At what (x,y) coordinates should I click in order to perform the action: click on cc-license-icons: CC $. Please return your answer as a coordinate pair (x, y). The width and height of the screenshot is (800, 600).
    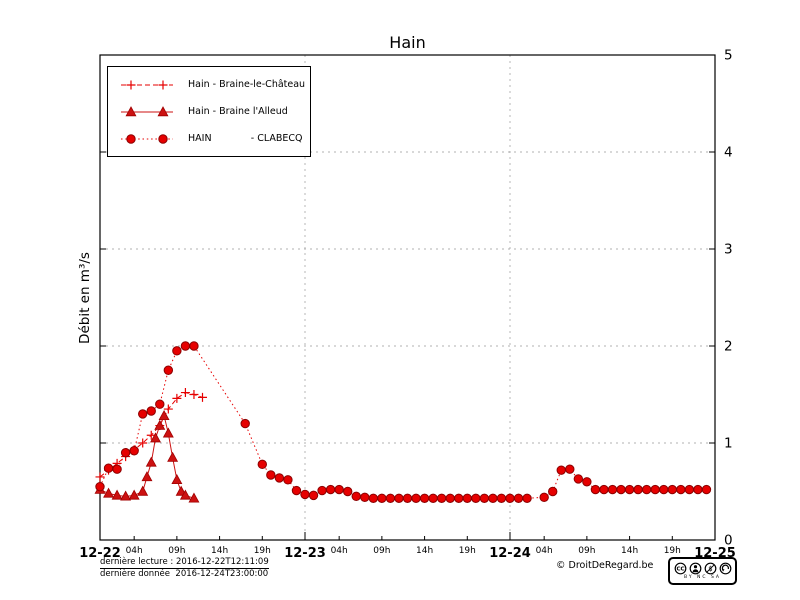
    Looking at the image, I should click on (703, 568).